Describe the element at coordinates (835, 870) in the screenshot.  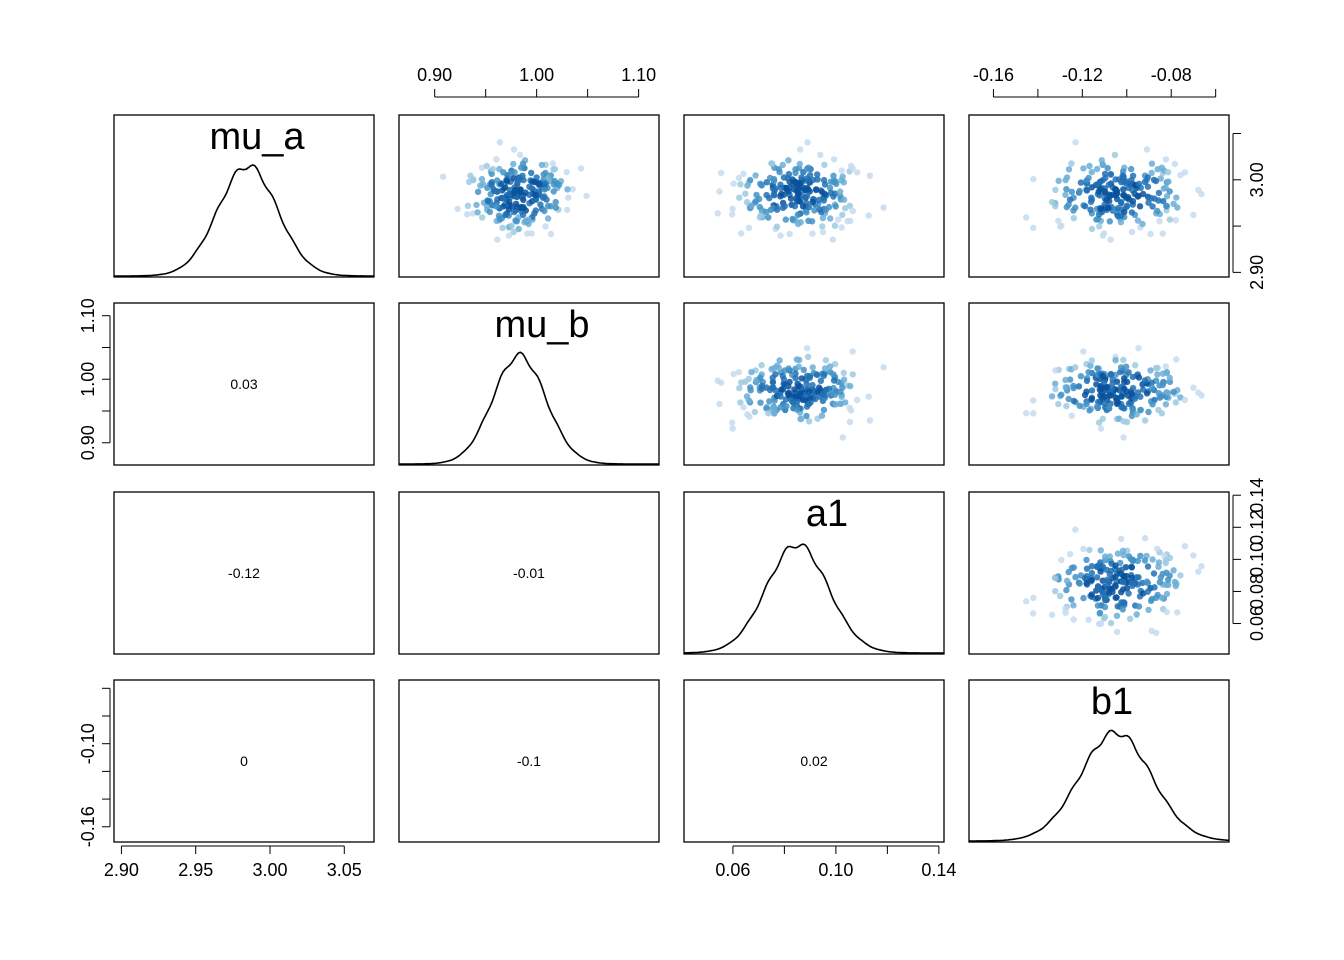
I see `tick-label: 0.10` at that location.